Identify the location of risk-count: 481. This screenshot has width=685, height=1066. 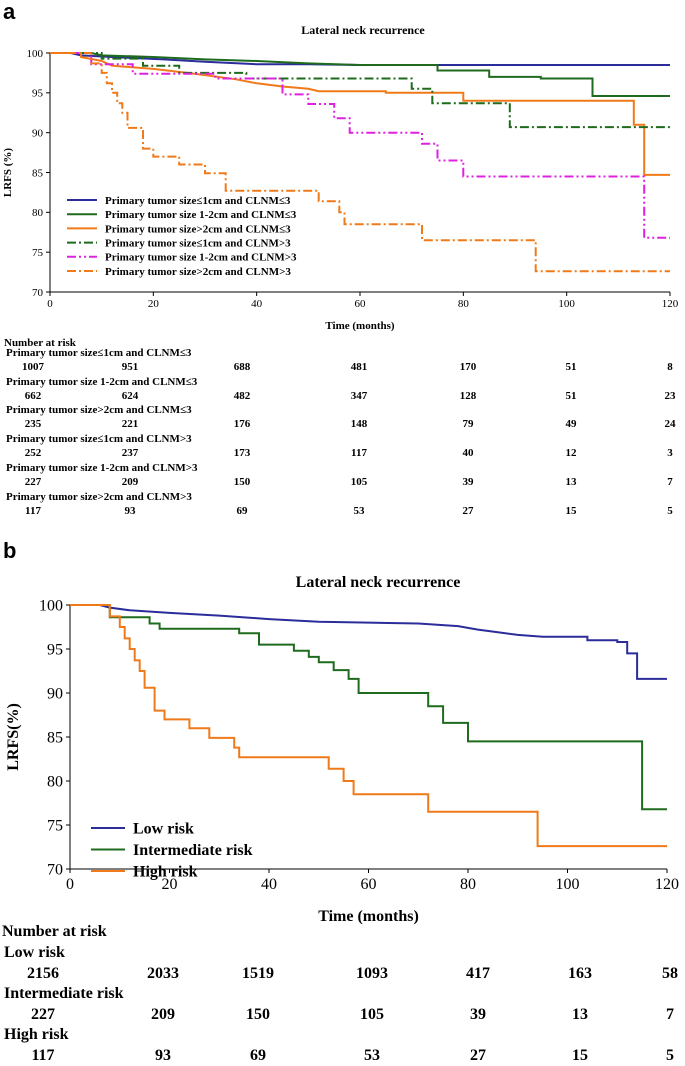
(359, 367).